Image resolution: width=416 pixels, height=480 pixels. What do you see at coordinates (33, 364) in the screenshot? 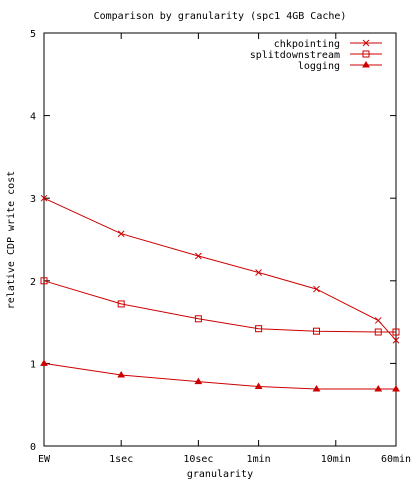
I see `y-tick-label: 1` at bounding box center [33, 364].